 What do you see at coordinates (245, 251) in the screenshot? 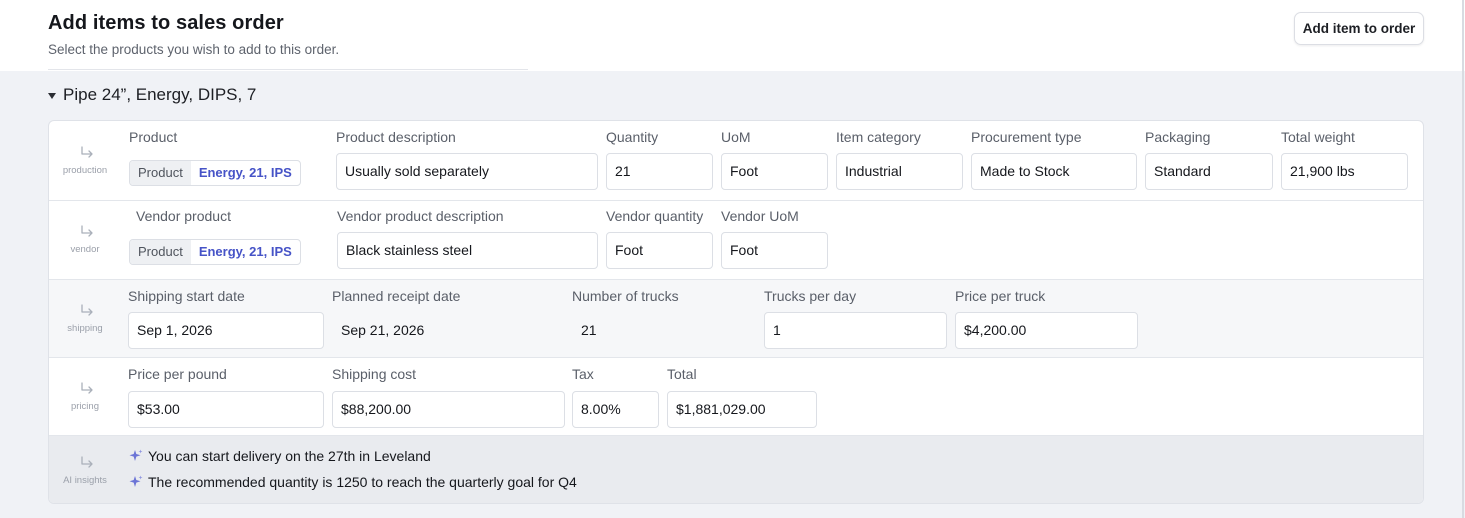
I see `vendor-product-chip-value: Energy, 21, IPS` at bounding box center [245, 251].